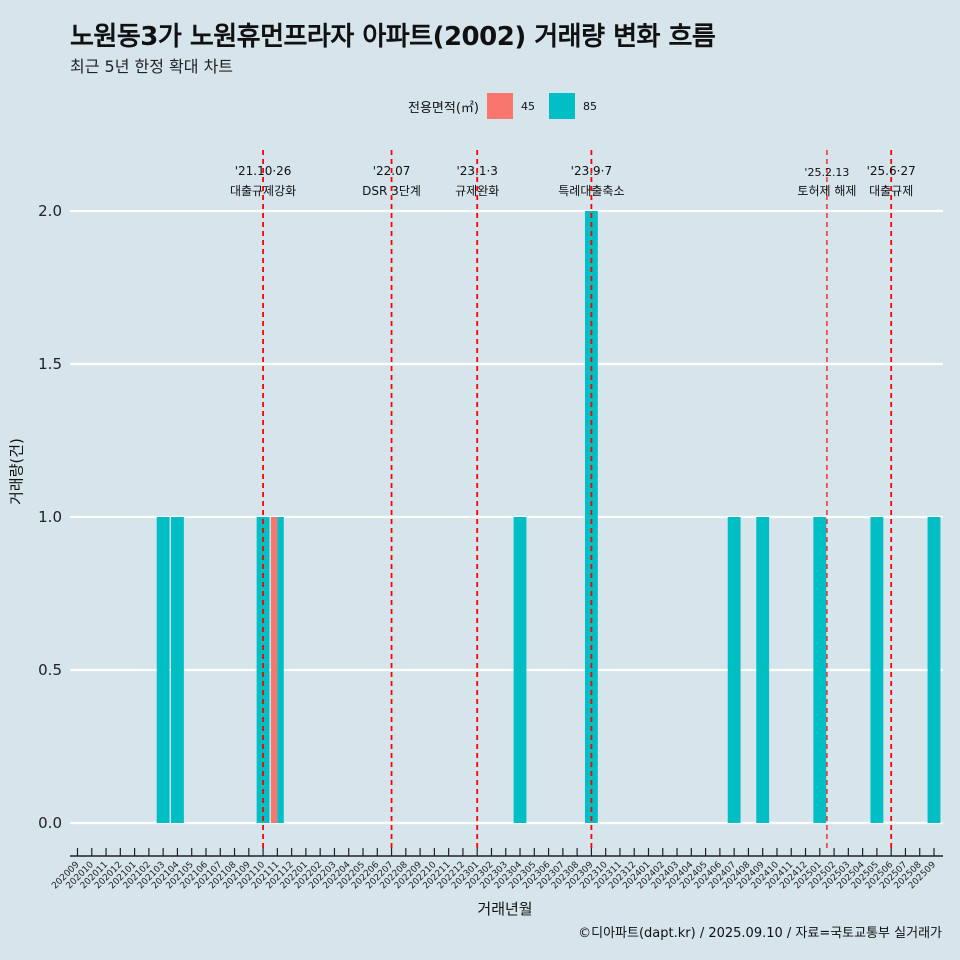 This screenshot has width=960, height=960. What do you see at coordinates (477, 191) in the screenshot?
I see `annotation-label: 규제완화` at bounding box center [477, 191].